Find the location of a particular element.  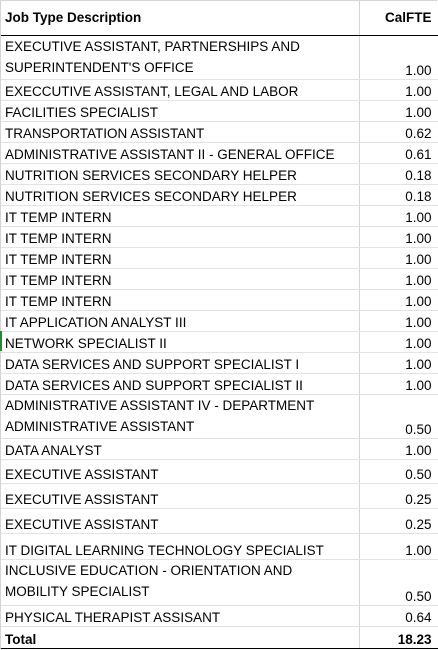

job-description-text: DATA ANALYST is located at coordinates (53, 450).